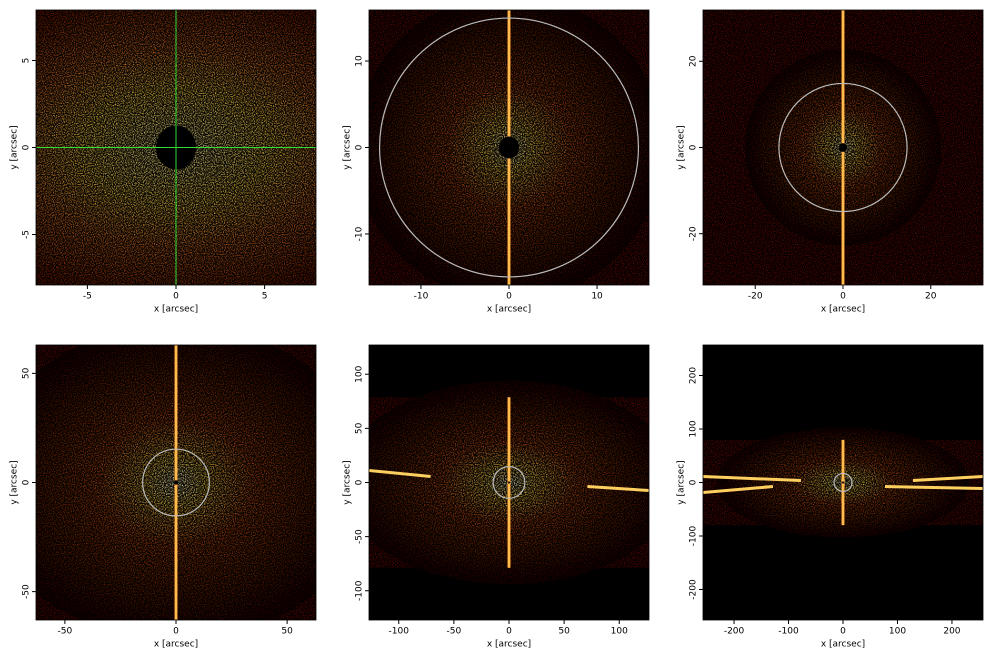  What do you see at coordinates (360, 233) in the screenshot?
I see `y-tick-label: -10` at bounding box center [360, 233].